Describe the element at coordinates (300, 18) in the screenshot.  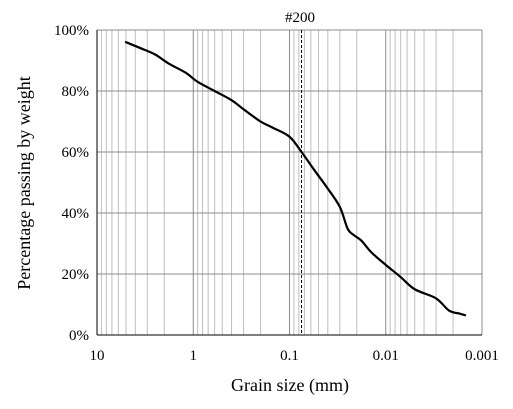
I see `reference-line-label: #200` at that location.